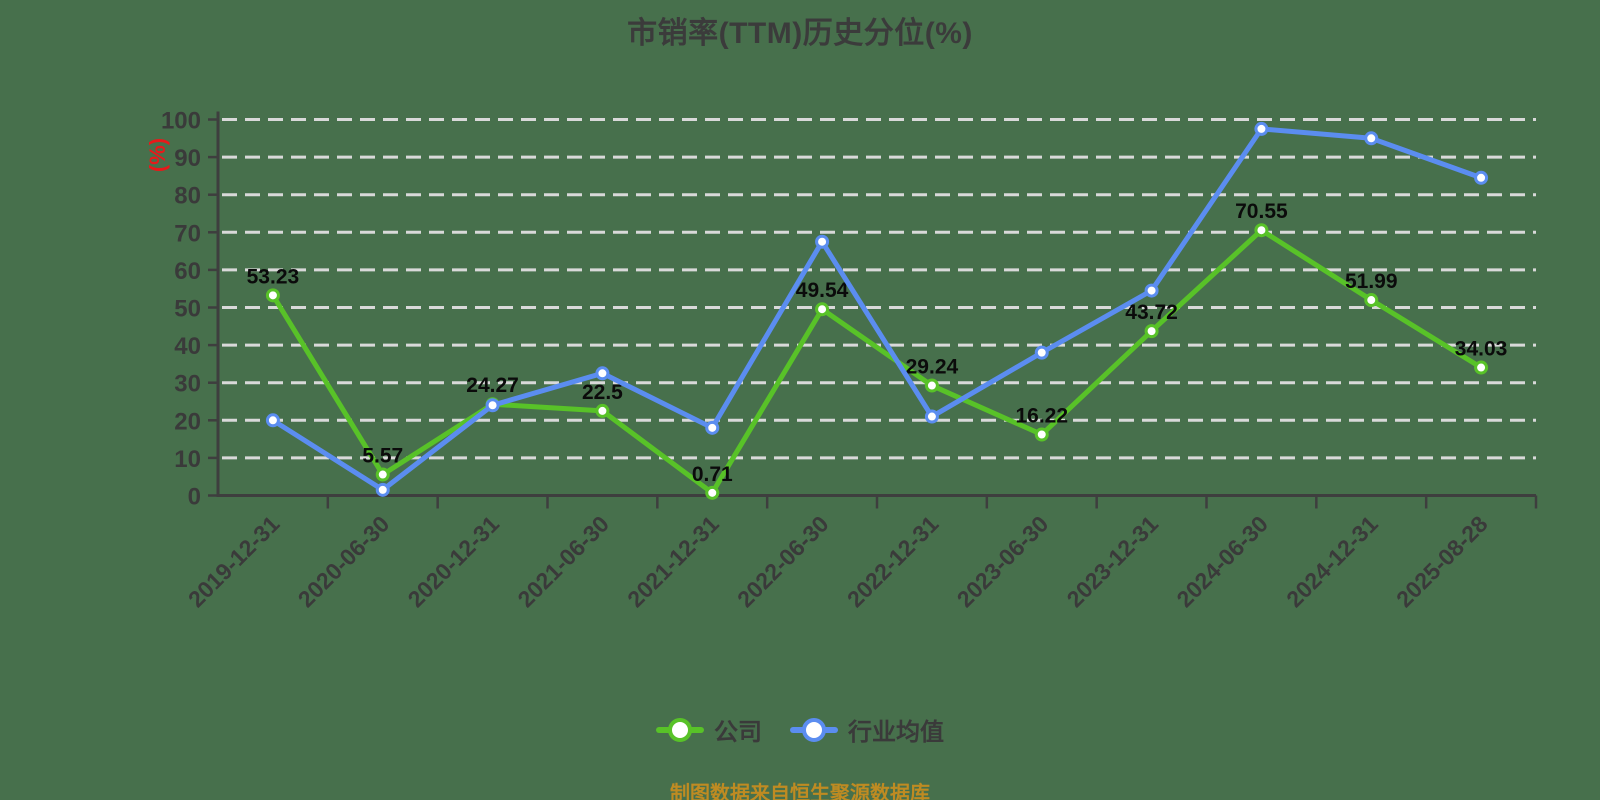 Image resolution: width=1600 pixels, height=800 pixels. Describe the element at coordinates (187, 346) in the screenshot. I see `y-axis-tick-label: 40` at that location.